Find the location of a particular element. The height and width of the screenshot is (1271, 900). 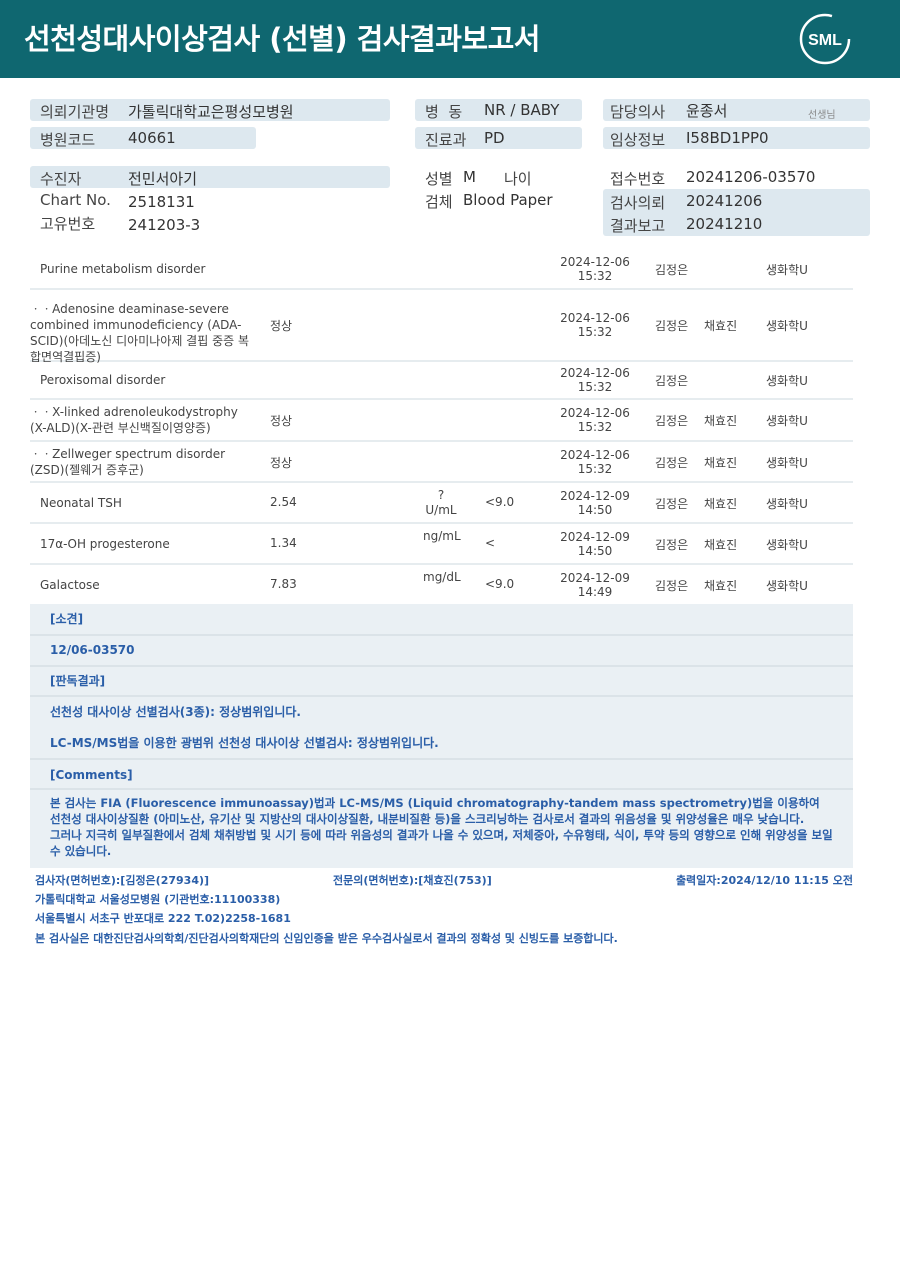

doctor-box is located at coordinates (736, 110).